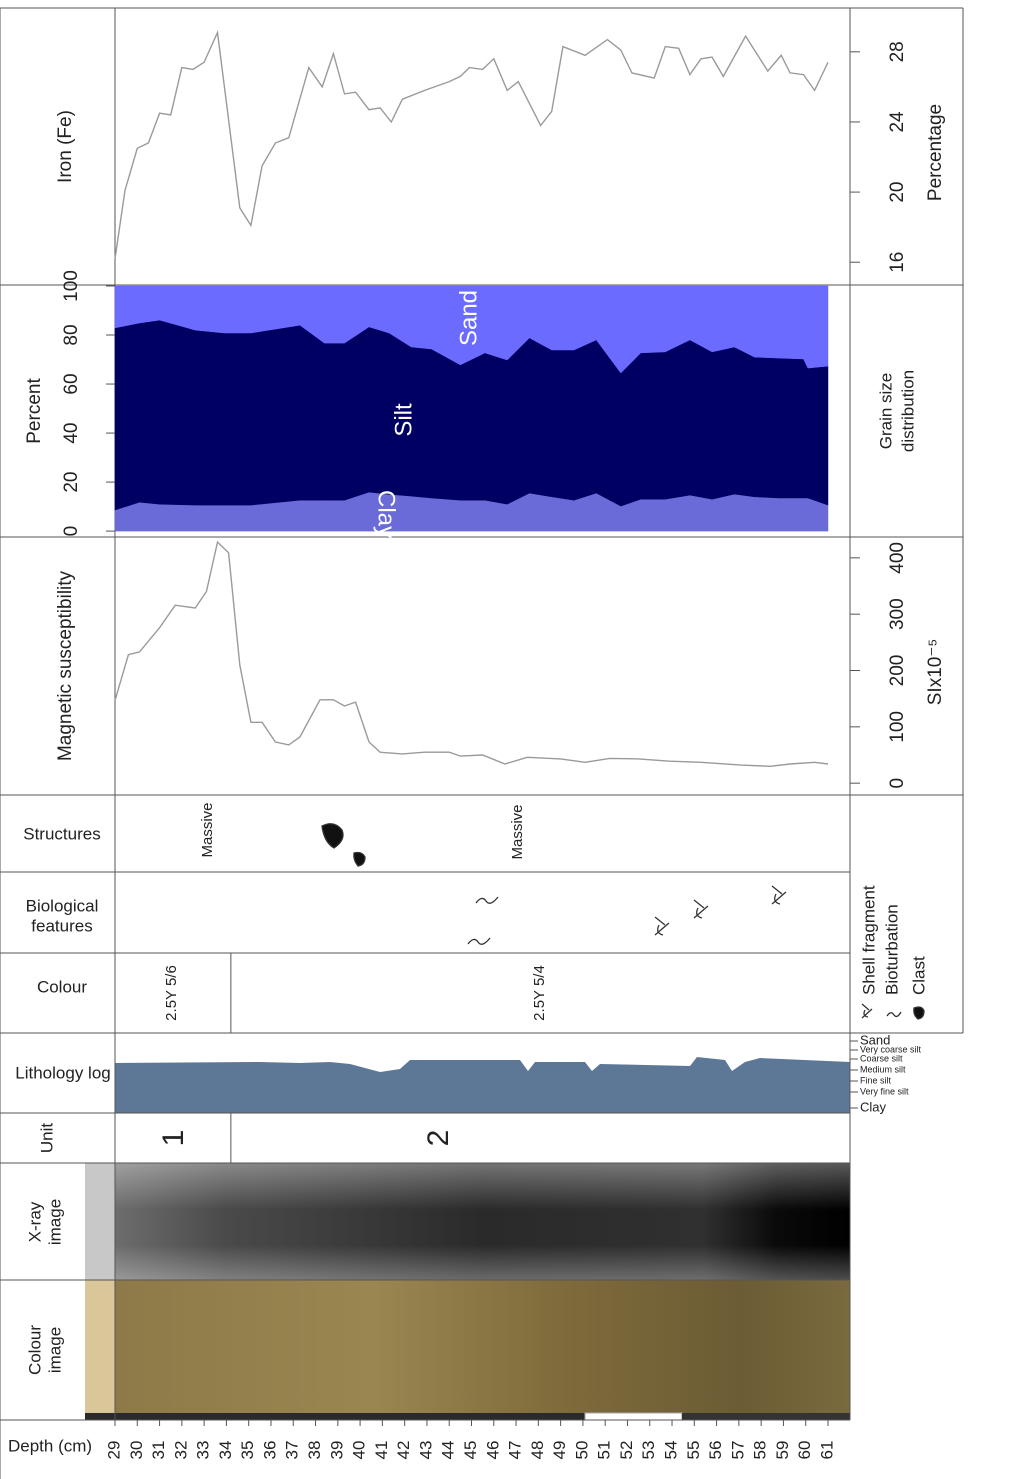 The image size is (1010, 1479). I want to click on depth-tick-label: 39, so click(336, 1450).